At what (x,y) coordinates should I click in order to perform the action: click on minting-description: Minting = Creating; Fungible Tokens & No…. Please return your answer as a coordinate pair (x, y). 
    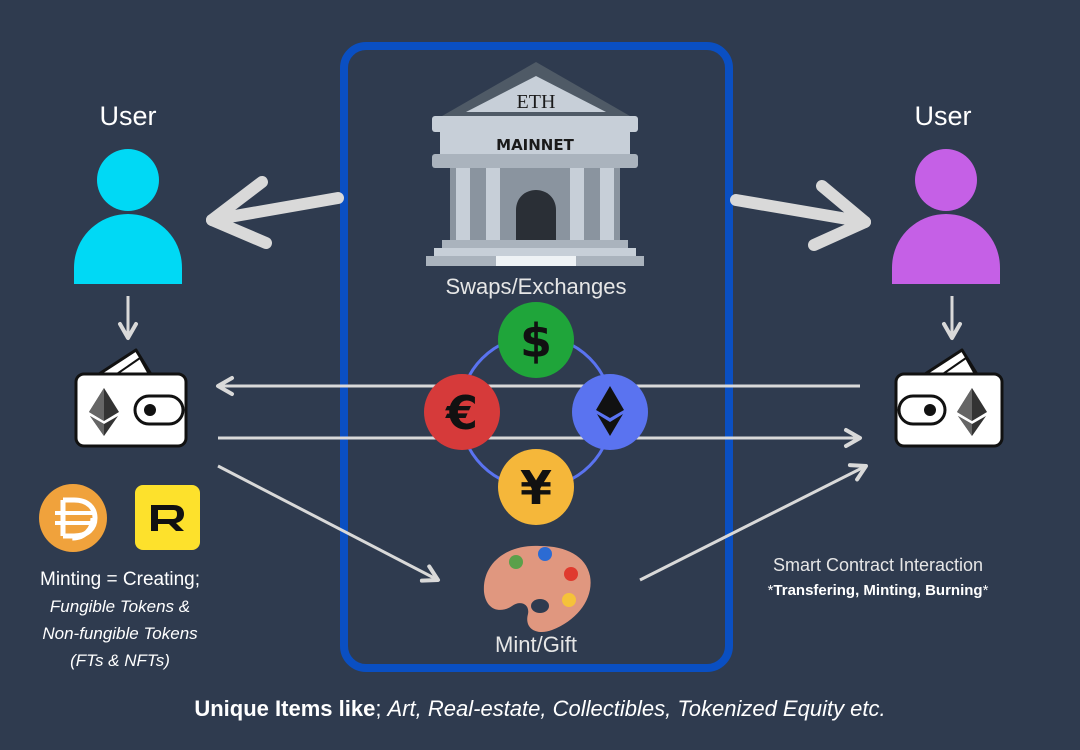
    Looking at the image, I should click on (120, 620).